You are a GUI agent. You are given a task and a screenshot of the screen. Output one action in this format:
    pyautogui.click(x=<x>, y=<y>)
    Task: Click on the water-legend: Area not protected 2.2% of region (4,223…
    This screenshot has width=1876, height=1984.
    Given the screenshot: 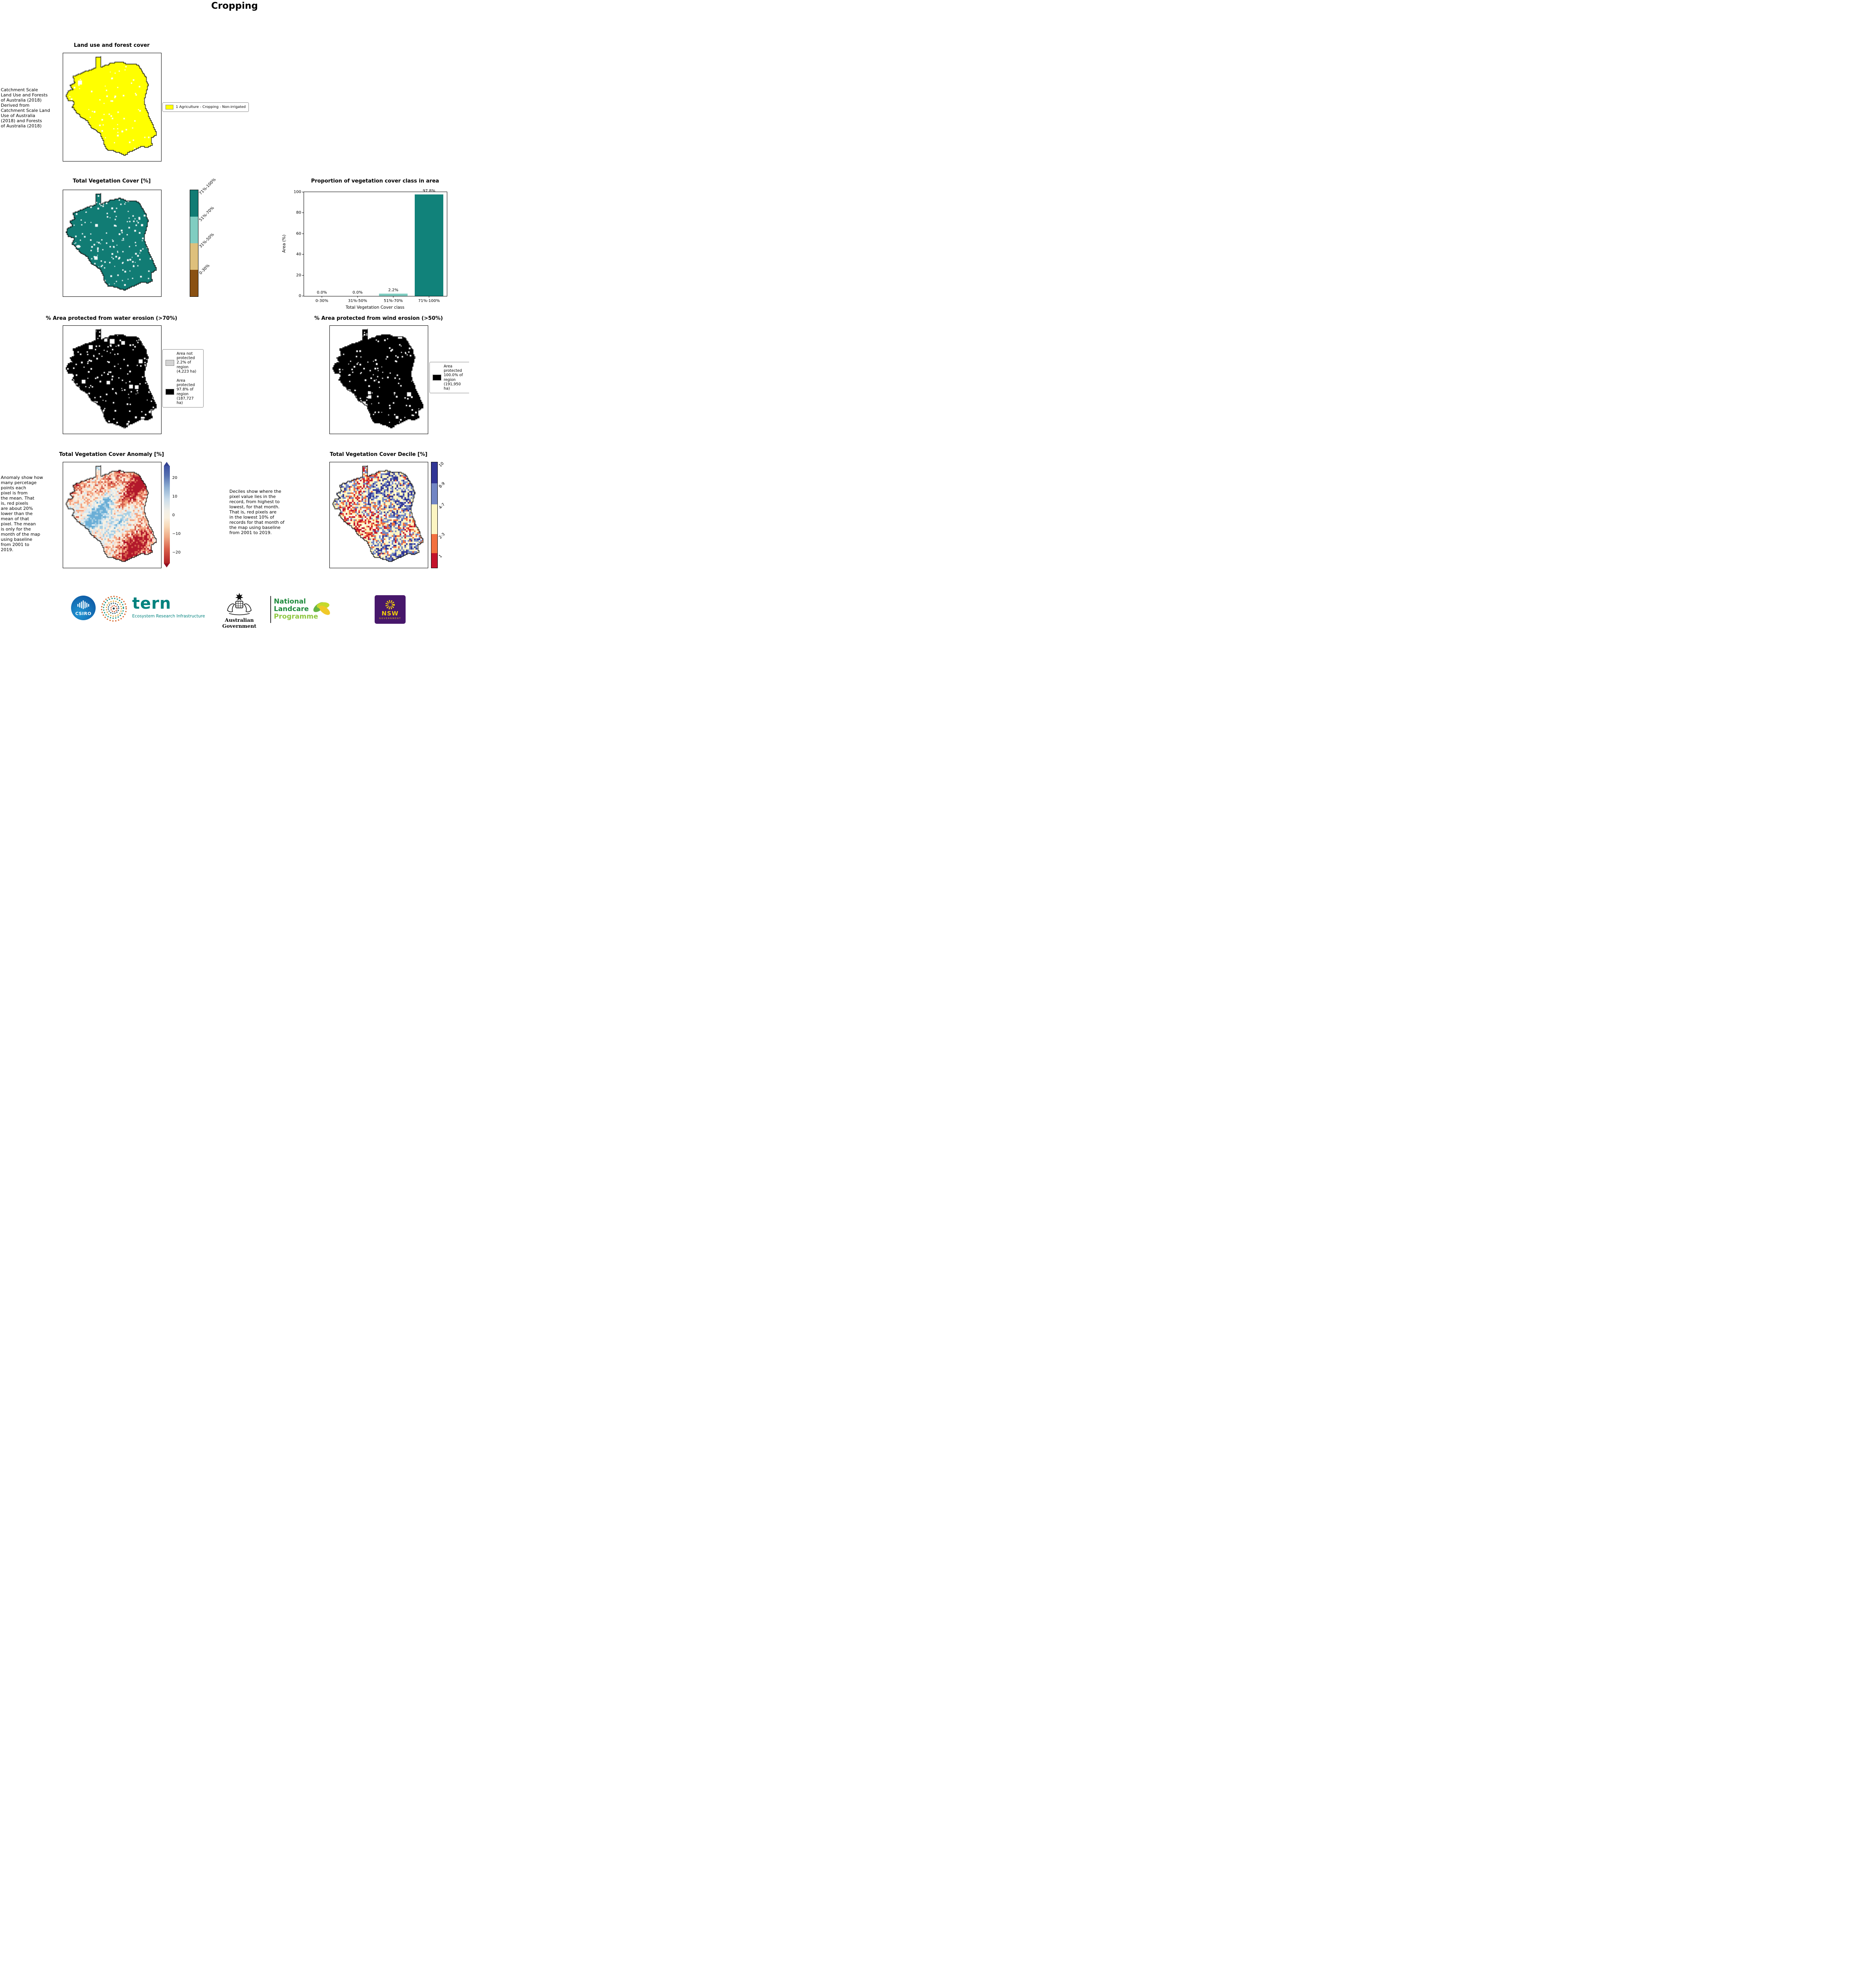 What is the action you would take?
    pyautogui.click(x=183, y=378)
    